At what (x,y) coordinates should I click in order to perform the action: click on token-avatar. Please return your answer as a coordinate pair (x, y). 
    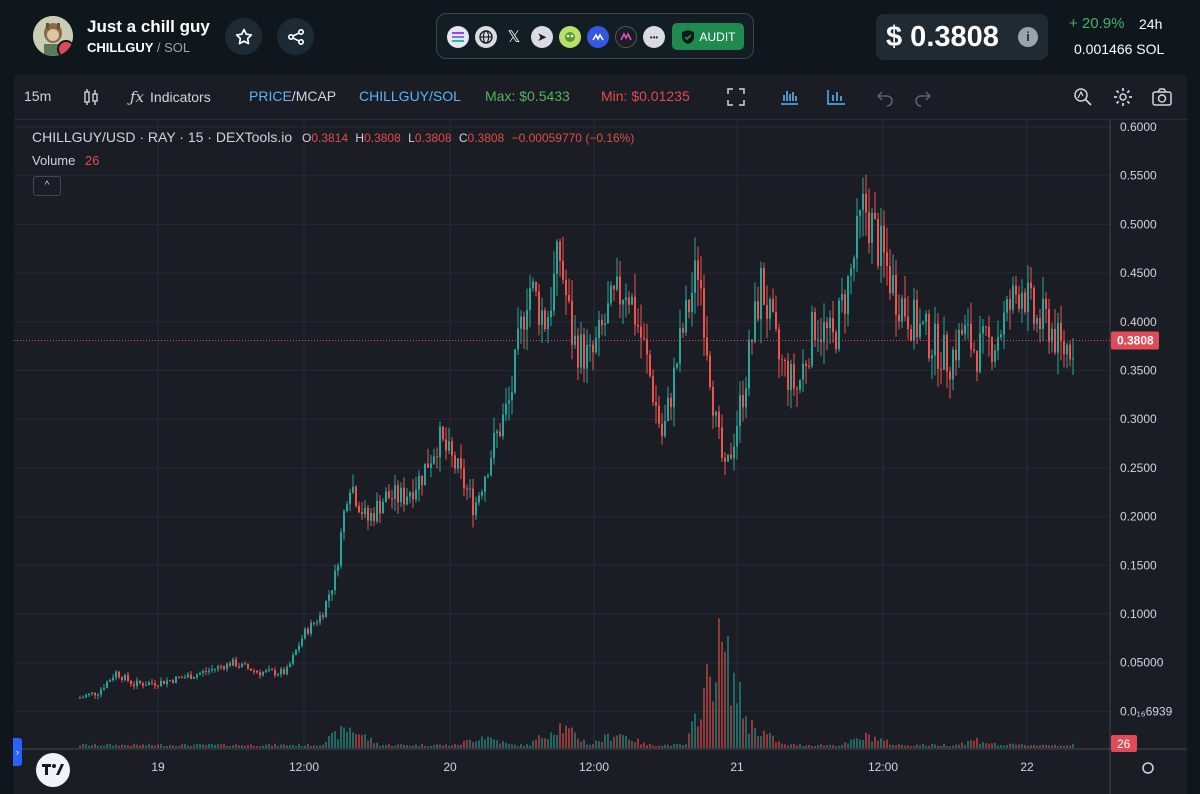
    Looking at the image, I should click on (53, 36).